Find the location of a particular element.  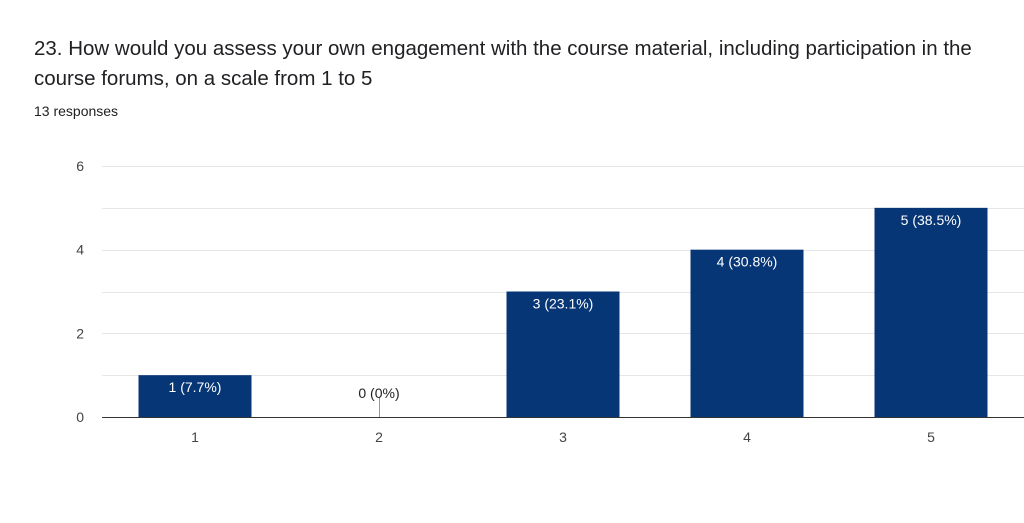

response-count: 13 responses is located at coordinates (76, 111).